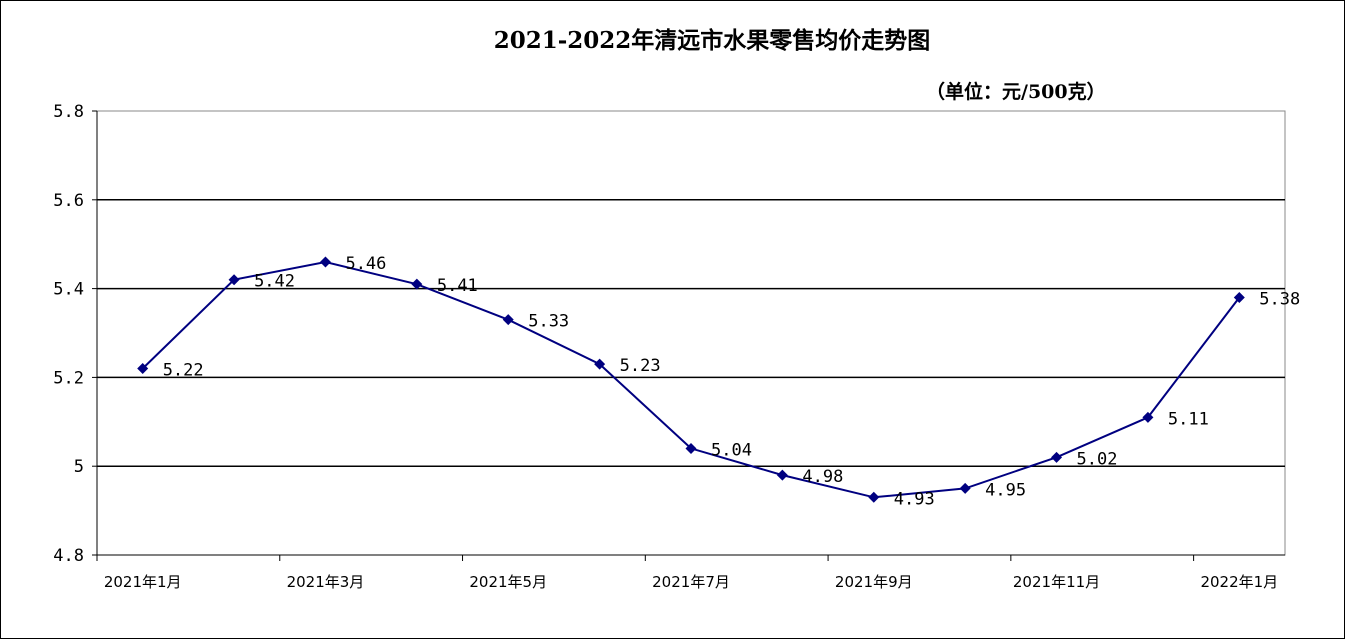 The height and width of the screenshot is (639, 1345). Describe the element at coordinates (365, 264) in the screenshot. I see `data-label: 5.46` at that location.